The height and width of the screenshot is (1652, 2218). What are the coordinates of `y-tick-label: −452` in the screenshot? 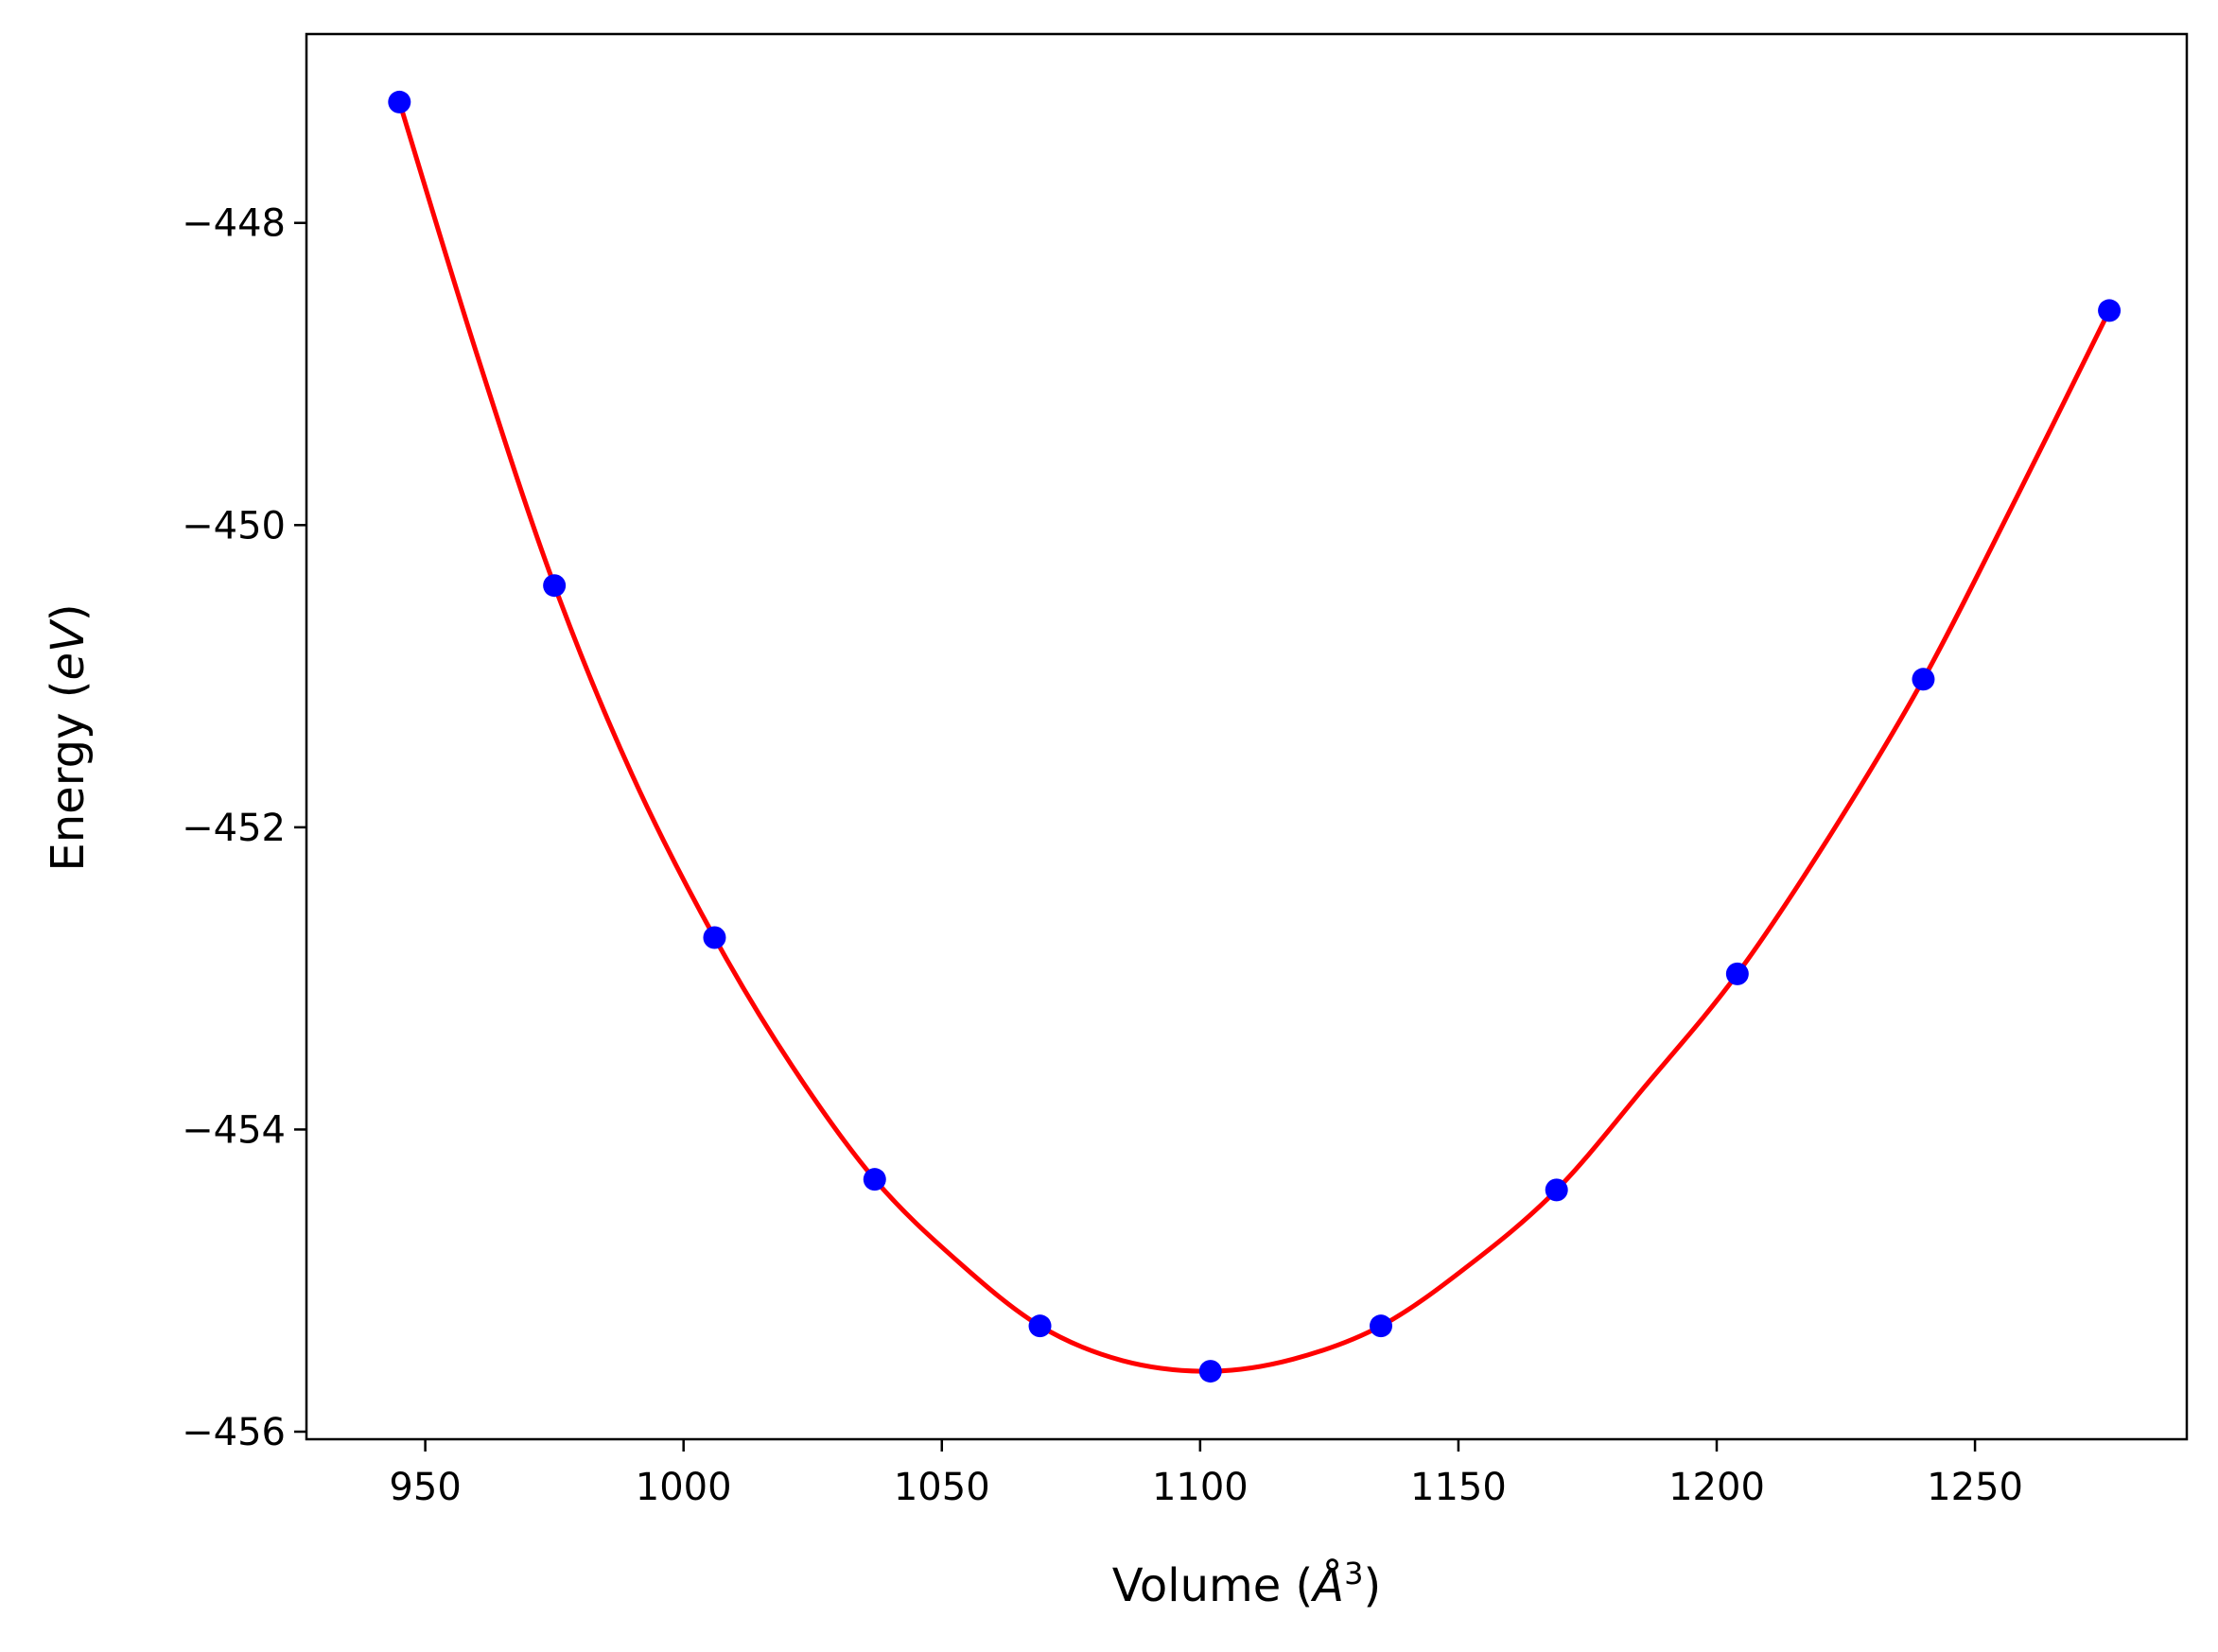 It's located at (234, 829).